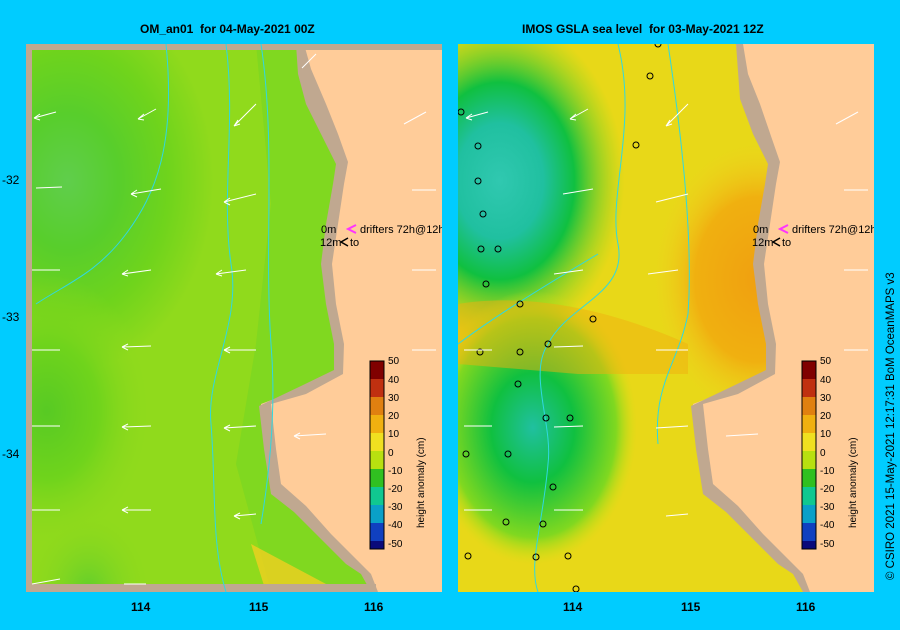 The width and height of the screenshot is (900, 630). Describe the element at coordinates (11, 454) in the screenshot. I see `lat-label: -34` at that location.